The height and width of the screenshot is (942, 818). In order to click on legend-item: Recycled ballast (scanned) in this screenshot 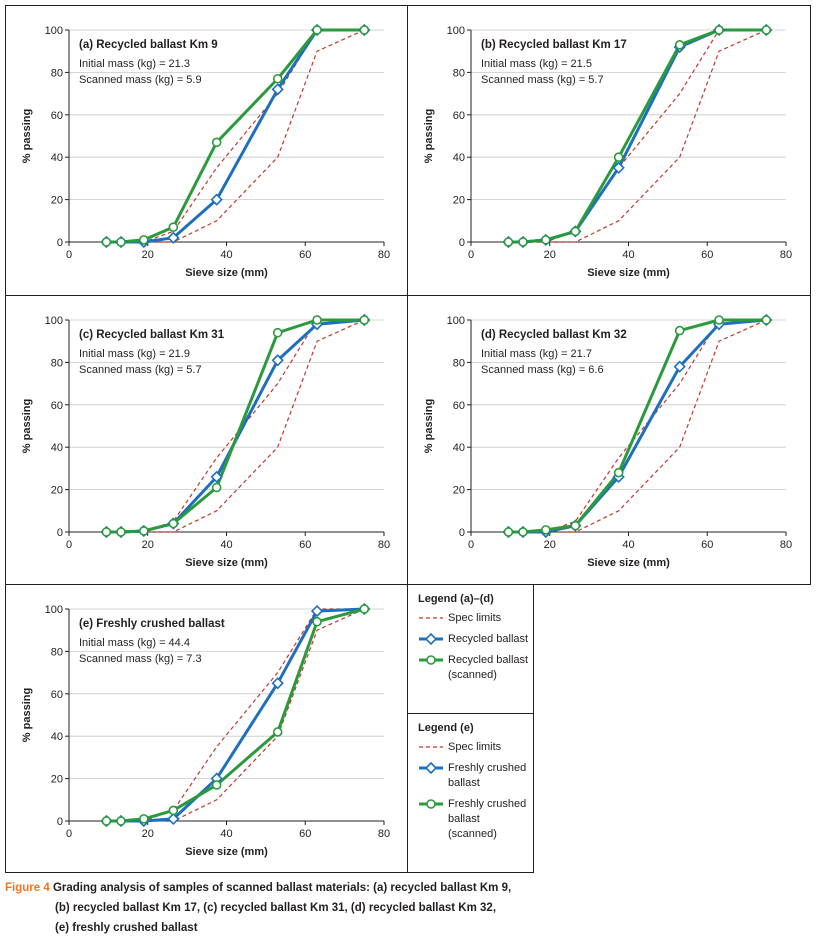, I will do `click(475, 668)`.